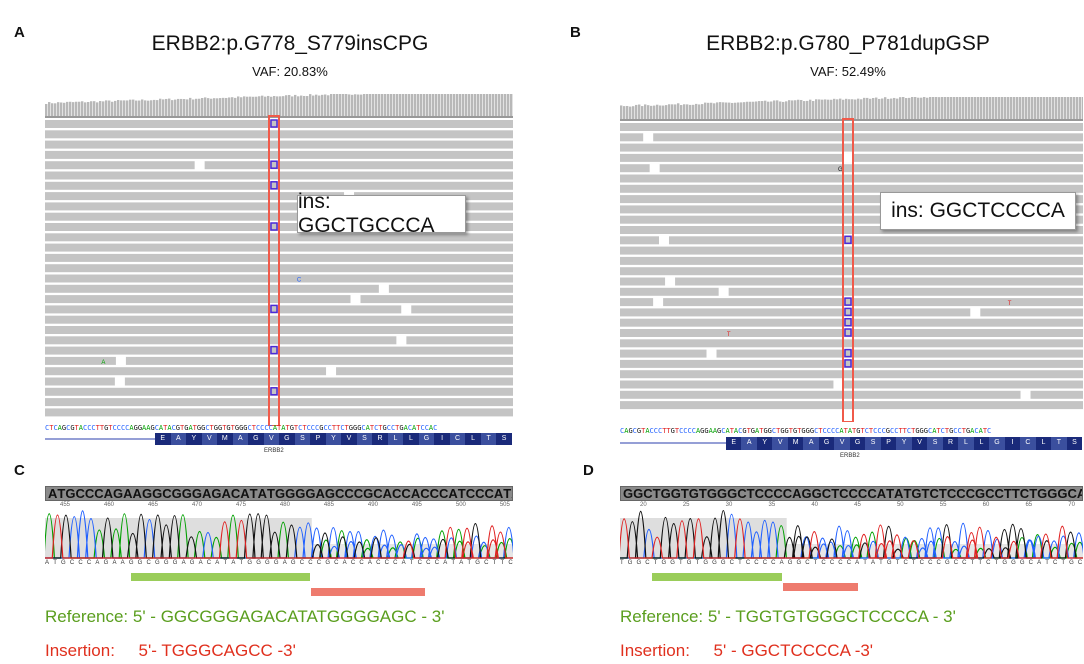 This screenshot has height=664, width=1084. Describe the element at coordinates (943, 505) in the screenshot. I see `position-tick: 55` at that location.